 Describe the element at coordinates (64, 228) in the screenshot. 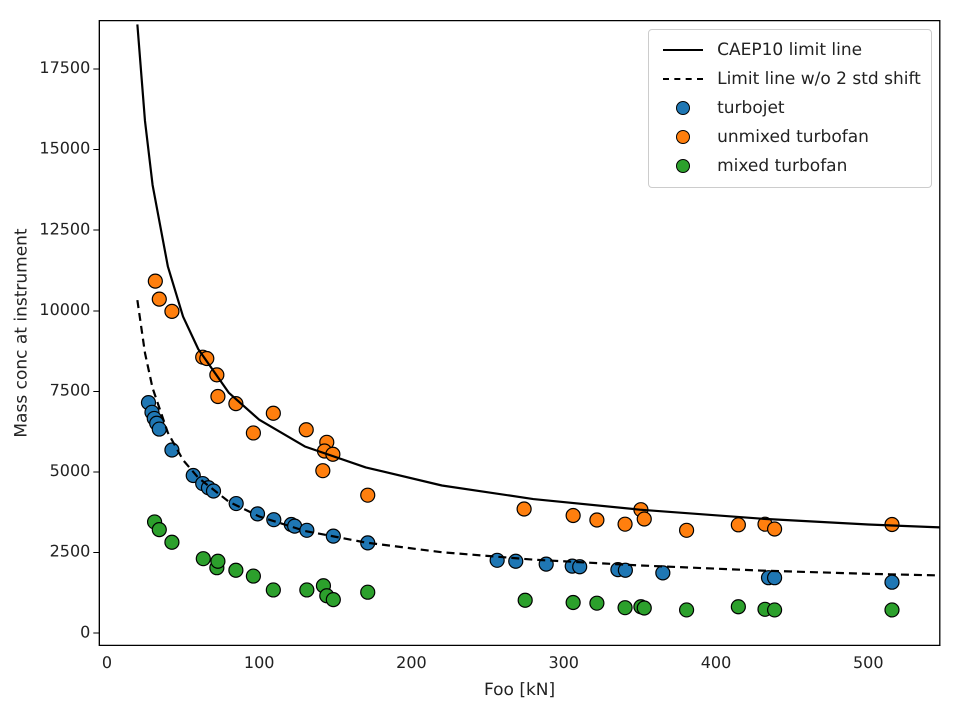

I see `y-tick-label: 12500` at that location.